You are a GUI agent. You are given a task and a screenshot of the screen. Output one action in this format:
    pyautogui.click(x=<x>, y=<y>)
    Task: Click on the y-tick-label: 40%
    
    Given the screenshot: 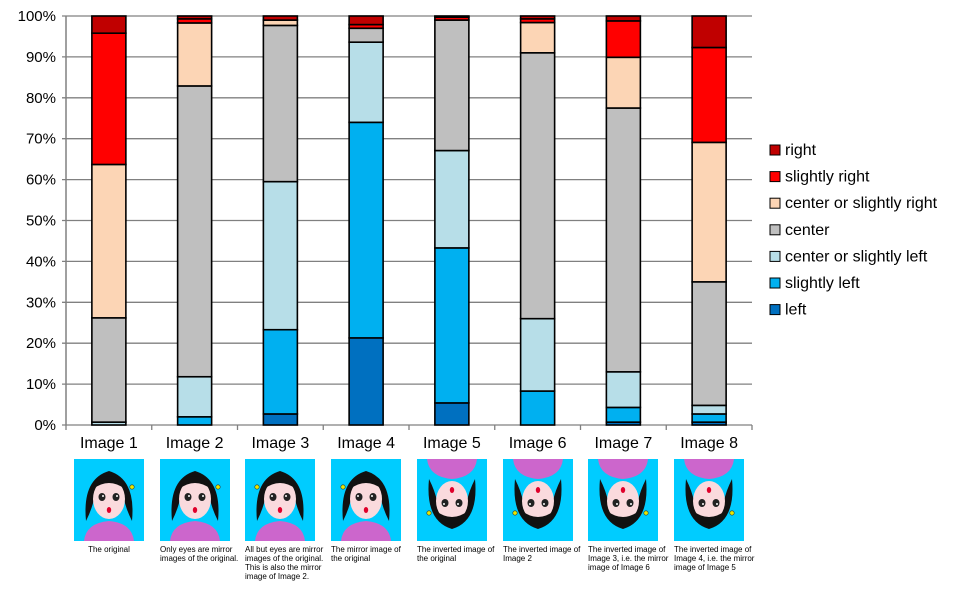 What is the action you would take?
    pyautogui.click(x=41, y=261)
    